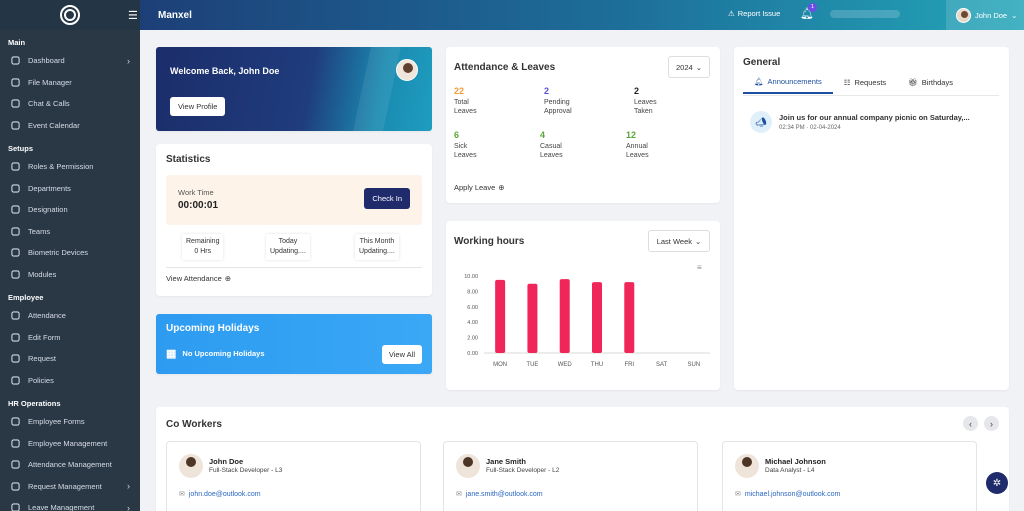 This screenshot has height=511, width=1024. I want to click on view-all-button: View All, so click(401, 354).